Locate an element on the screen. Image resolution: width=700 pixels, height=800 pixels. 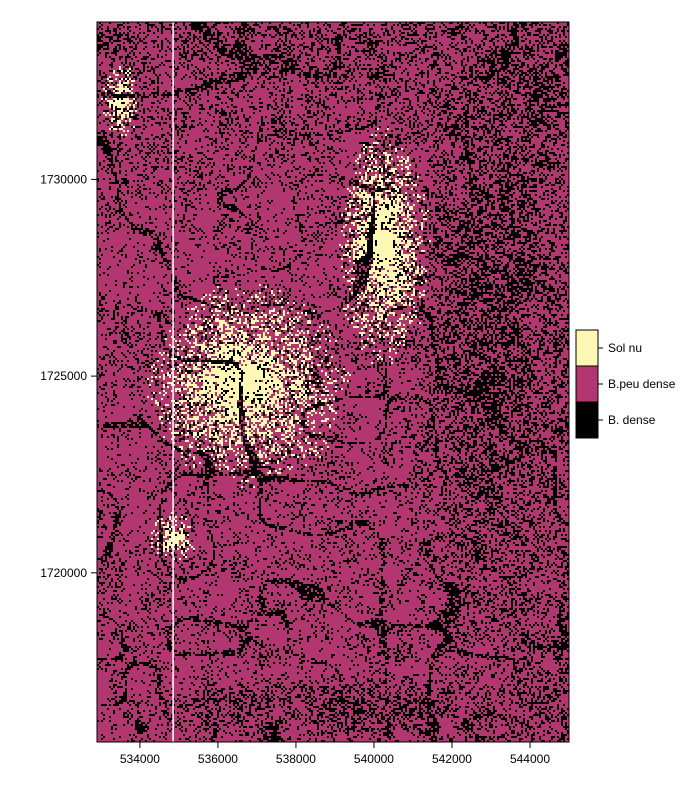
x-tick-label: 534000 is located at coordinates (140, 759).